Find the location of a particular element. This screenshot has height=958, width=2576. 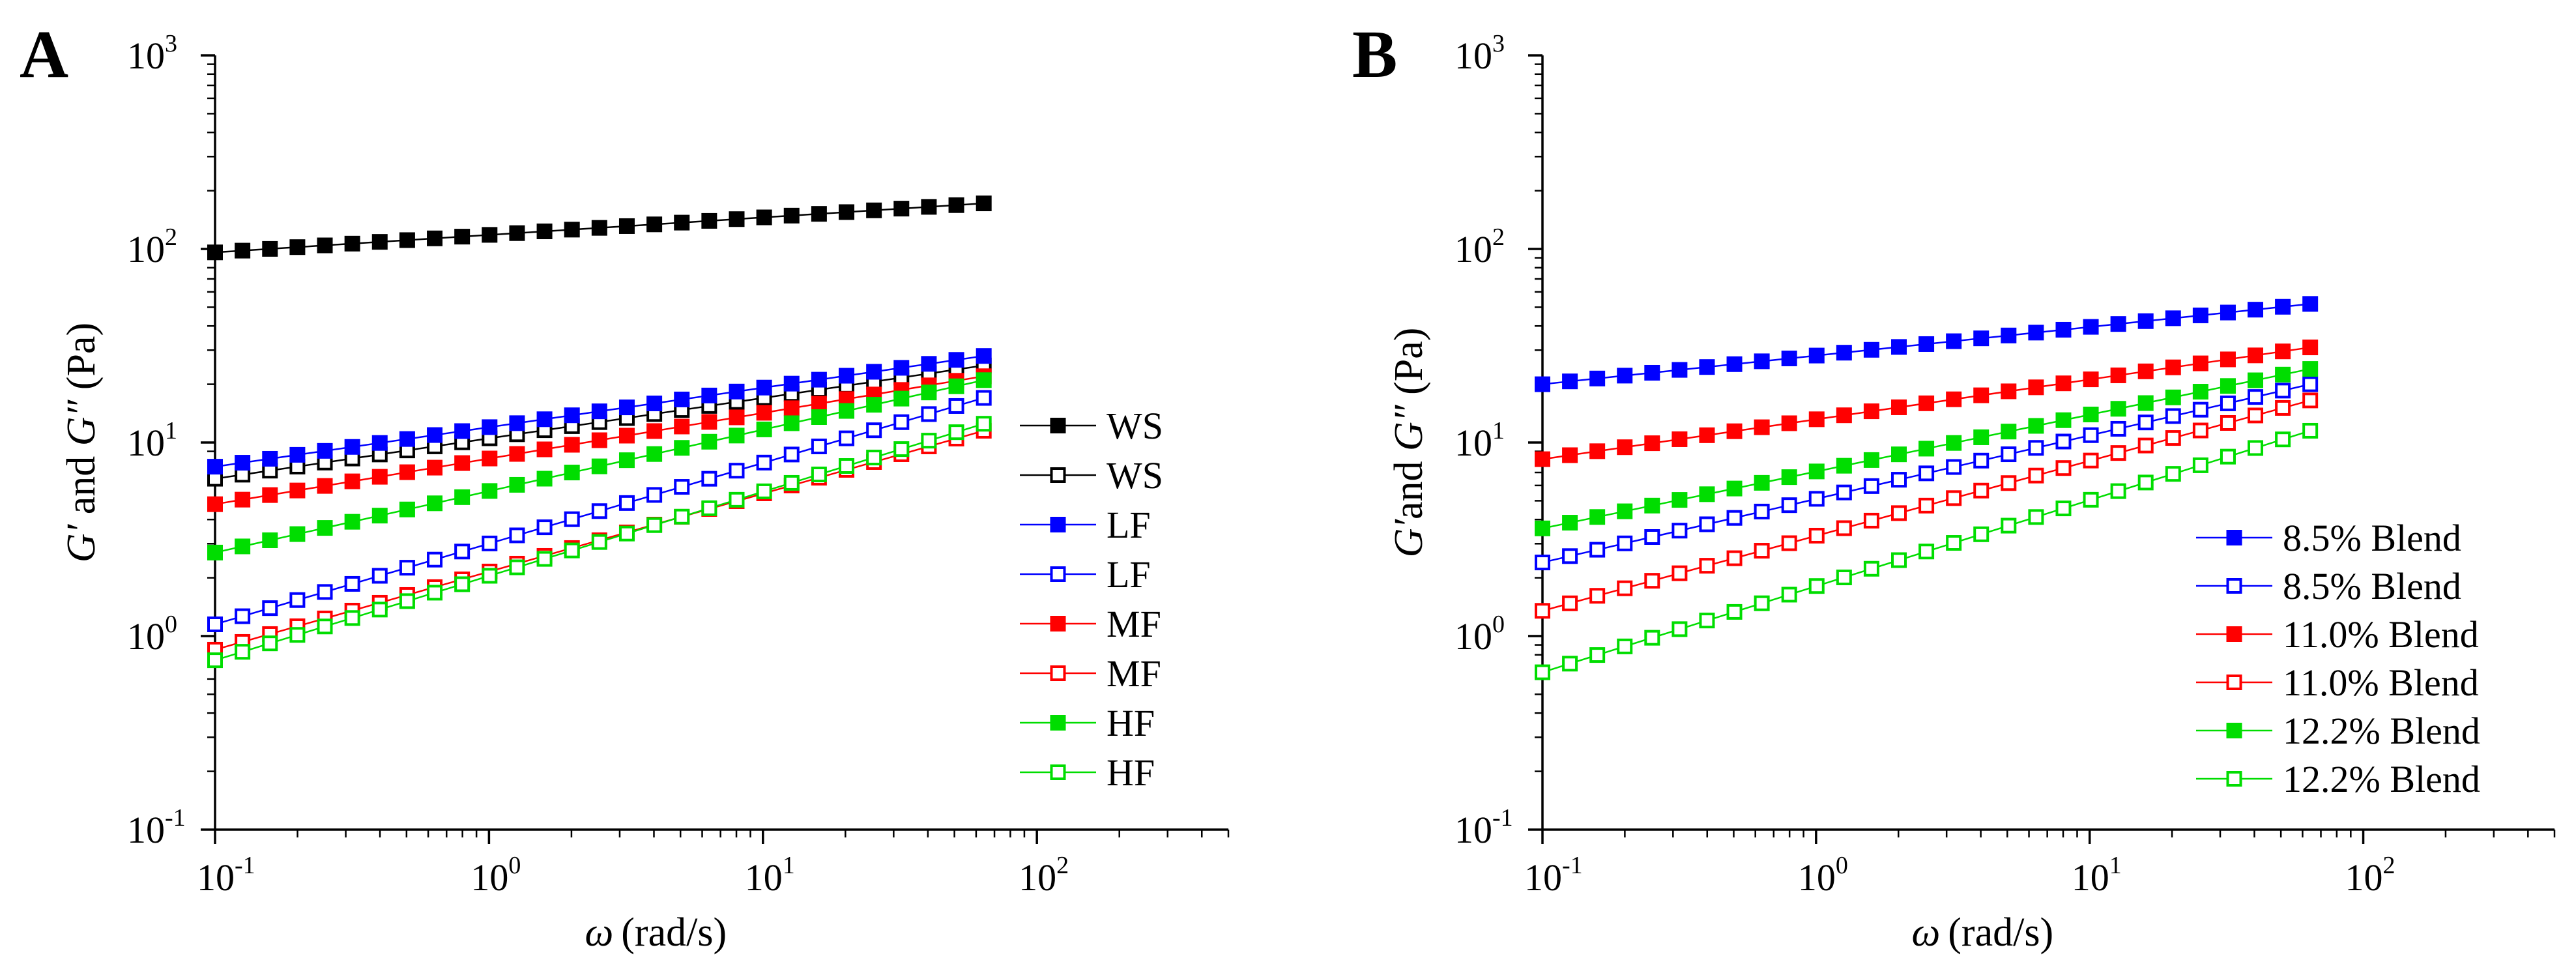

legend-label: LF is located at coordinates (1129, 574).